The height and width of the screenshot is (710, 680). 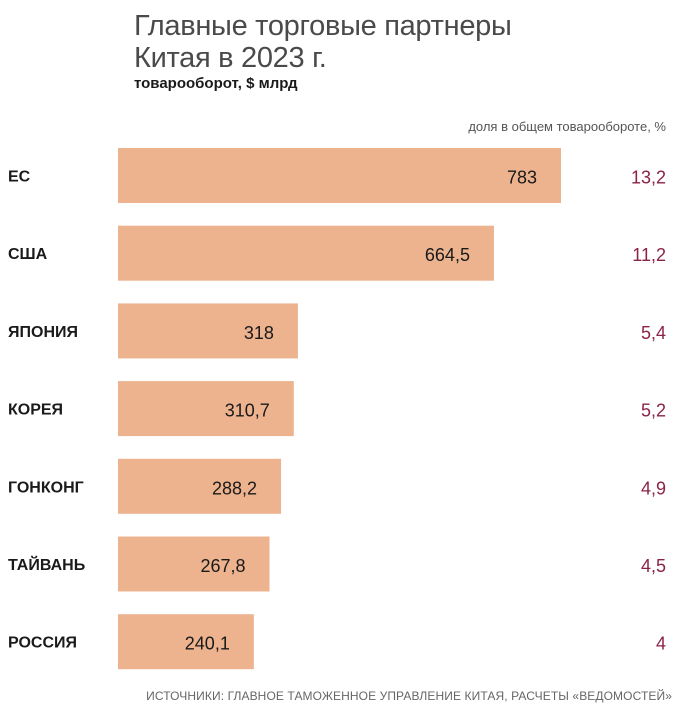 I want to click on share-label: 4,9, so click(x=653, y=488).